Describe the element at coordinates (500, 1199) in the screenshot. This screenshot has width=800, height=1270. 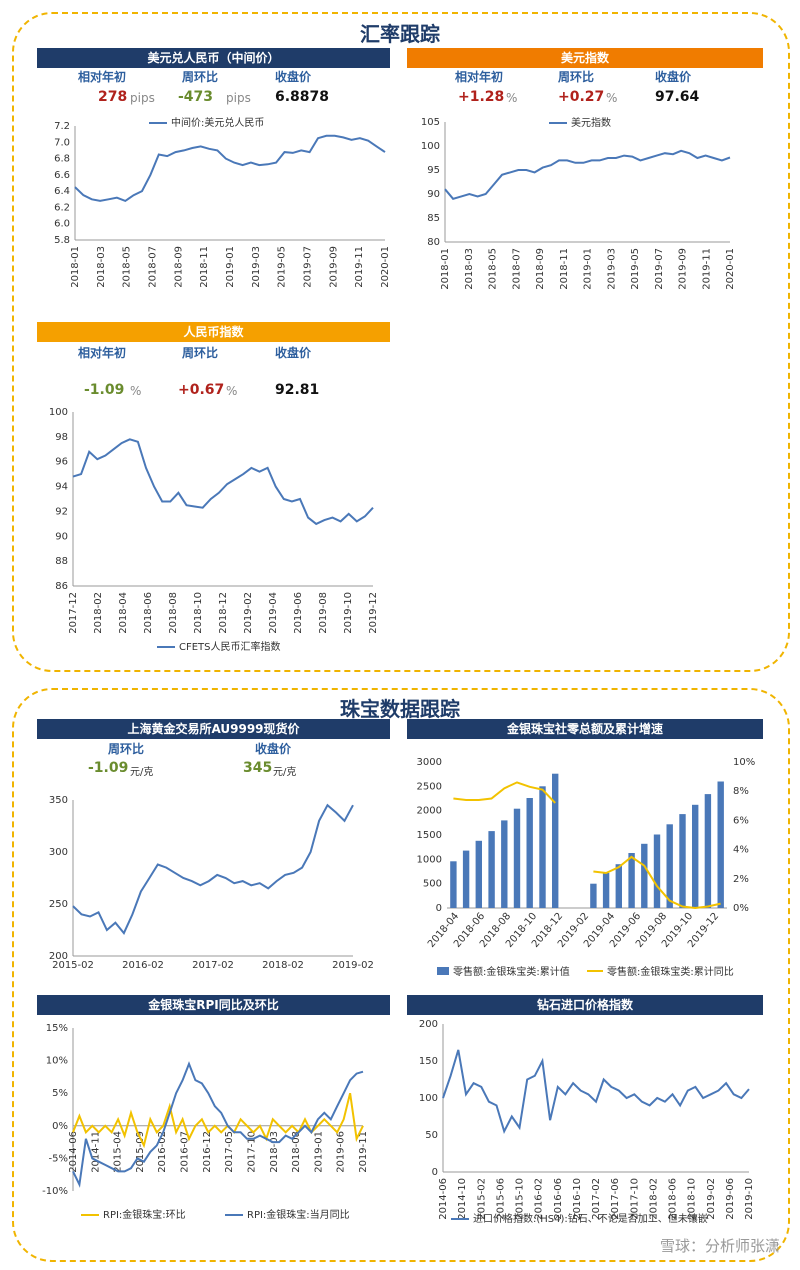
I see `x-tick-label: 2015-06` at that location.